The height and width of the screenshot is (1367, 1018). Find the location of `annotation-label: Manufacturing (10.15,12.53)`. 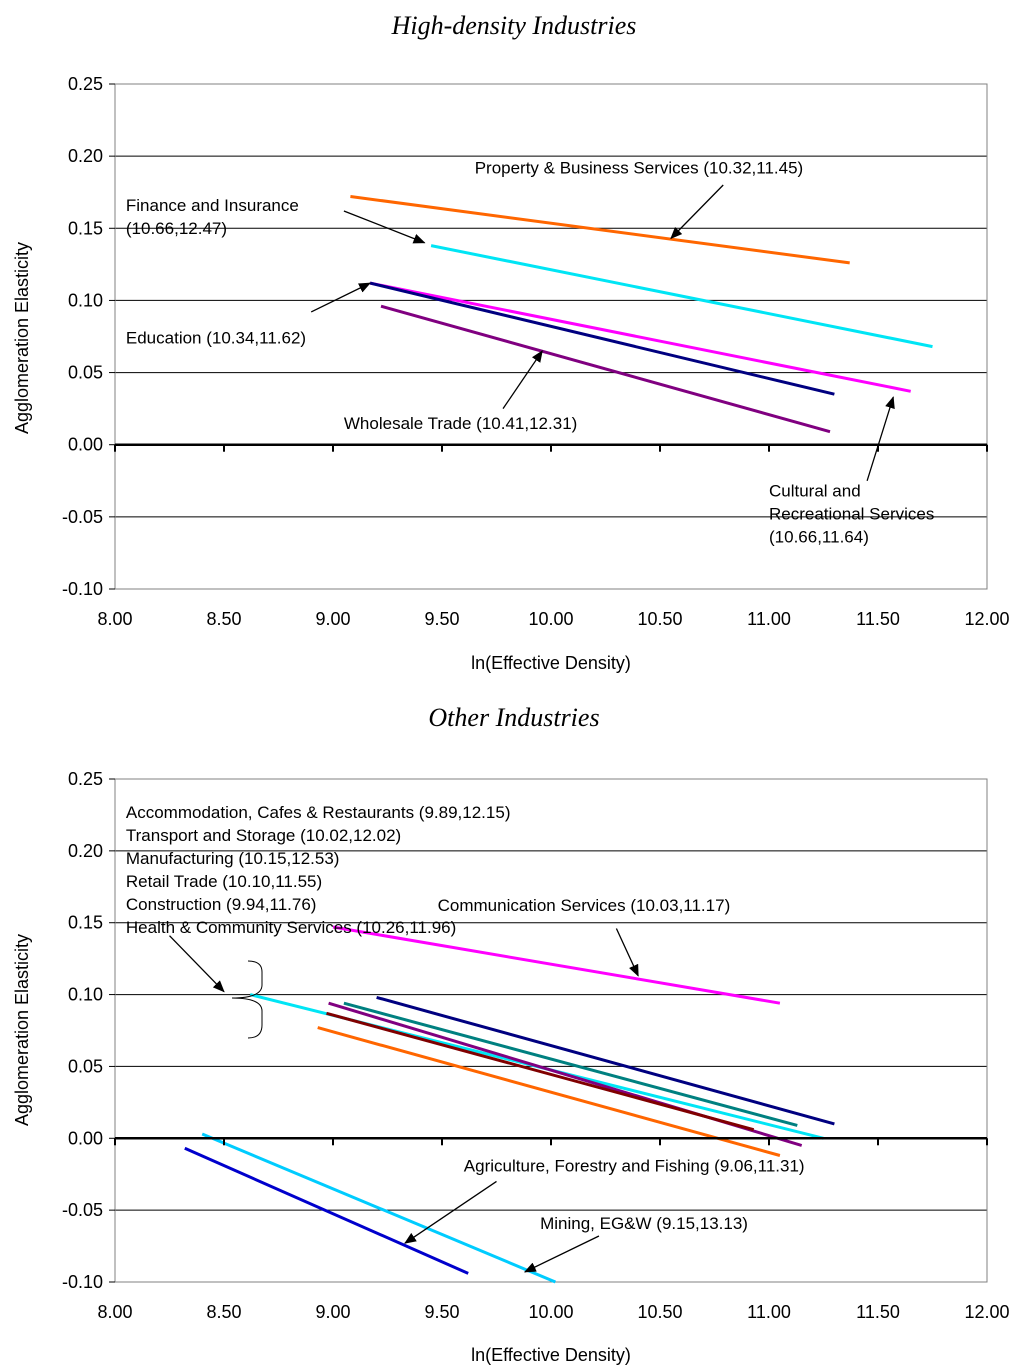

annotation-label: Manufacturing (10.15,12.53) is located at coordinates (233, 858).